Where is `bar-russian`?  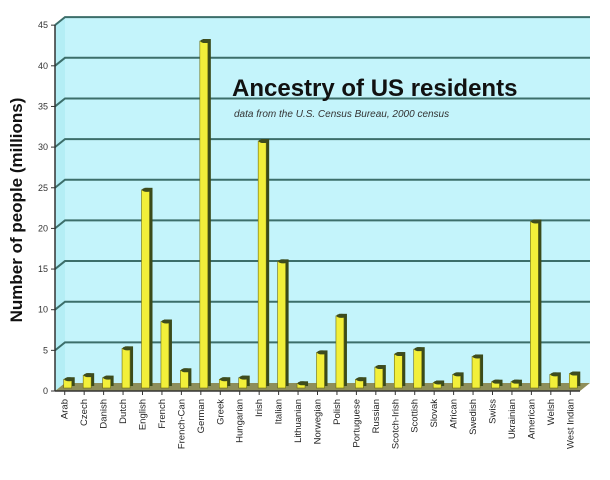 bar-russian is located at coordinates (380, 377).